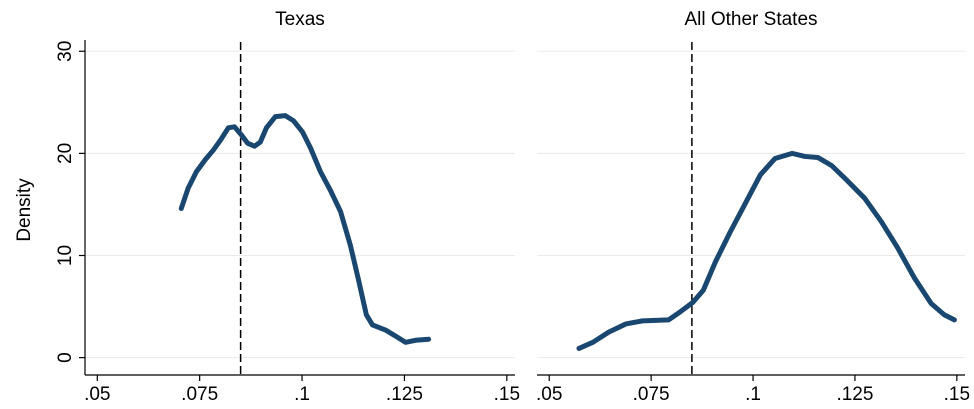 The width and height of the screenshot is (974, 409). What do you see at coordinates (750, 19) in the screenshot?
I see `panel-title: All Other States` at bounding box center [750, 19].